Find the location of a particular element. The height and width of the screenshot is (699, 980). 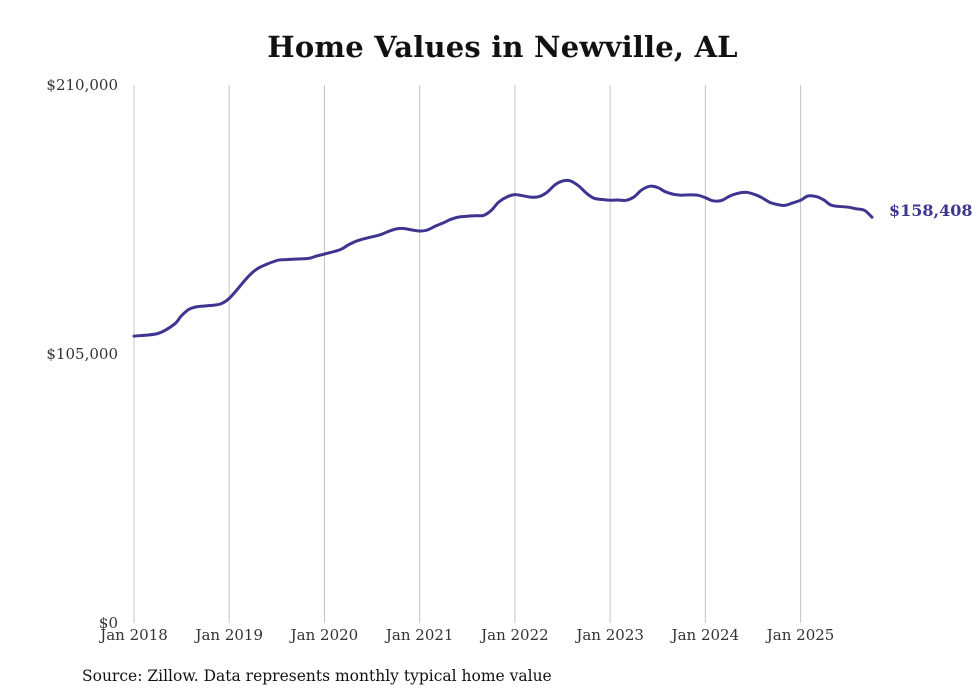

x-tick-label: Jan 2023 is located at coordinates (609, 635).